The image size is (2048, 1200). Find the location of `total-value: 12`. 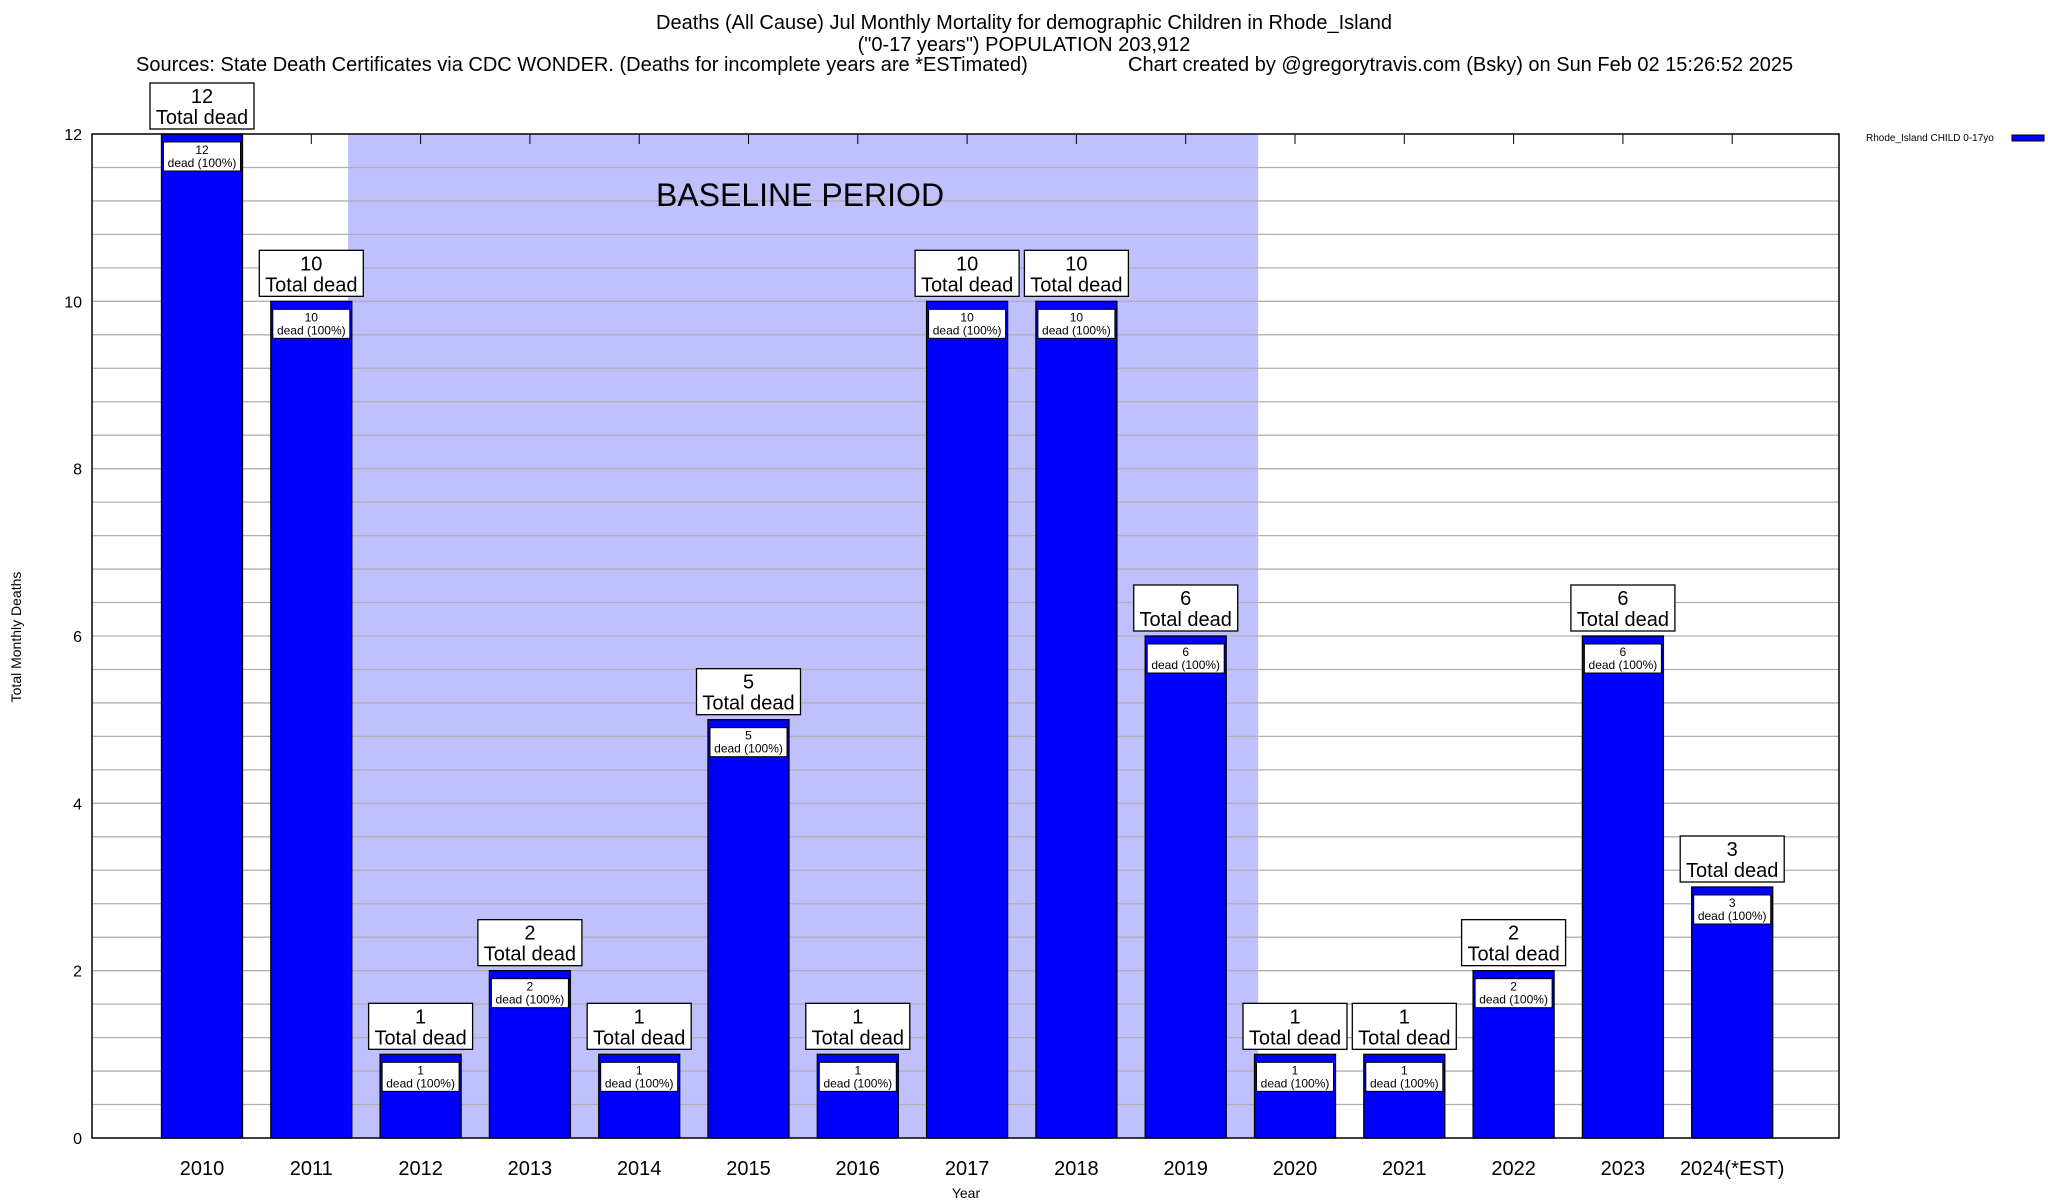

total-value: 12 is located at coordinates (202, 97).